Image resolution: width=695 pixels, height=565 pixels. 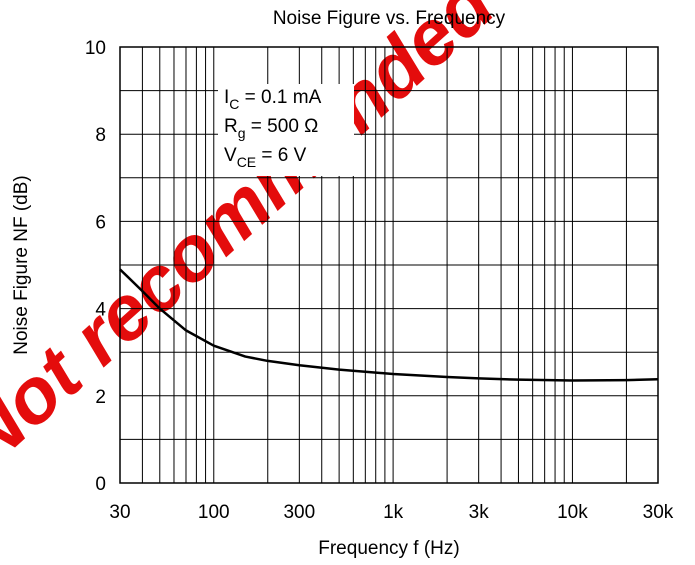 I want to click on y-tick-label: 10, so click(x=95, y=48).